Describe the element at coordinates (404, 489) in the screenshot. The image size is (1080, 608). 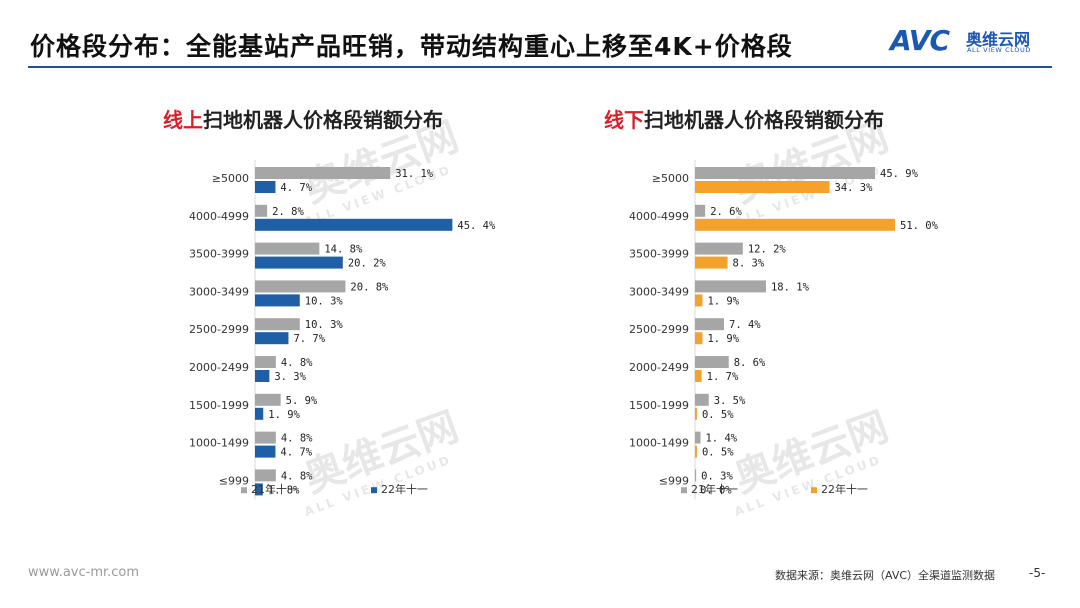
I see `legend-label: 22年十一` at that location.